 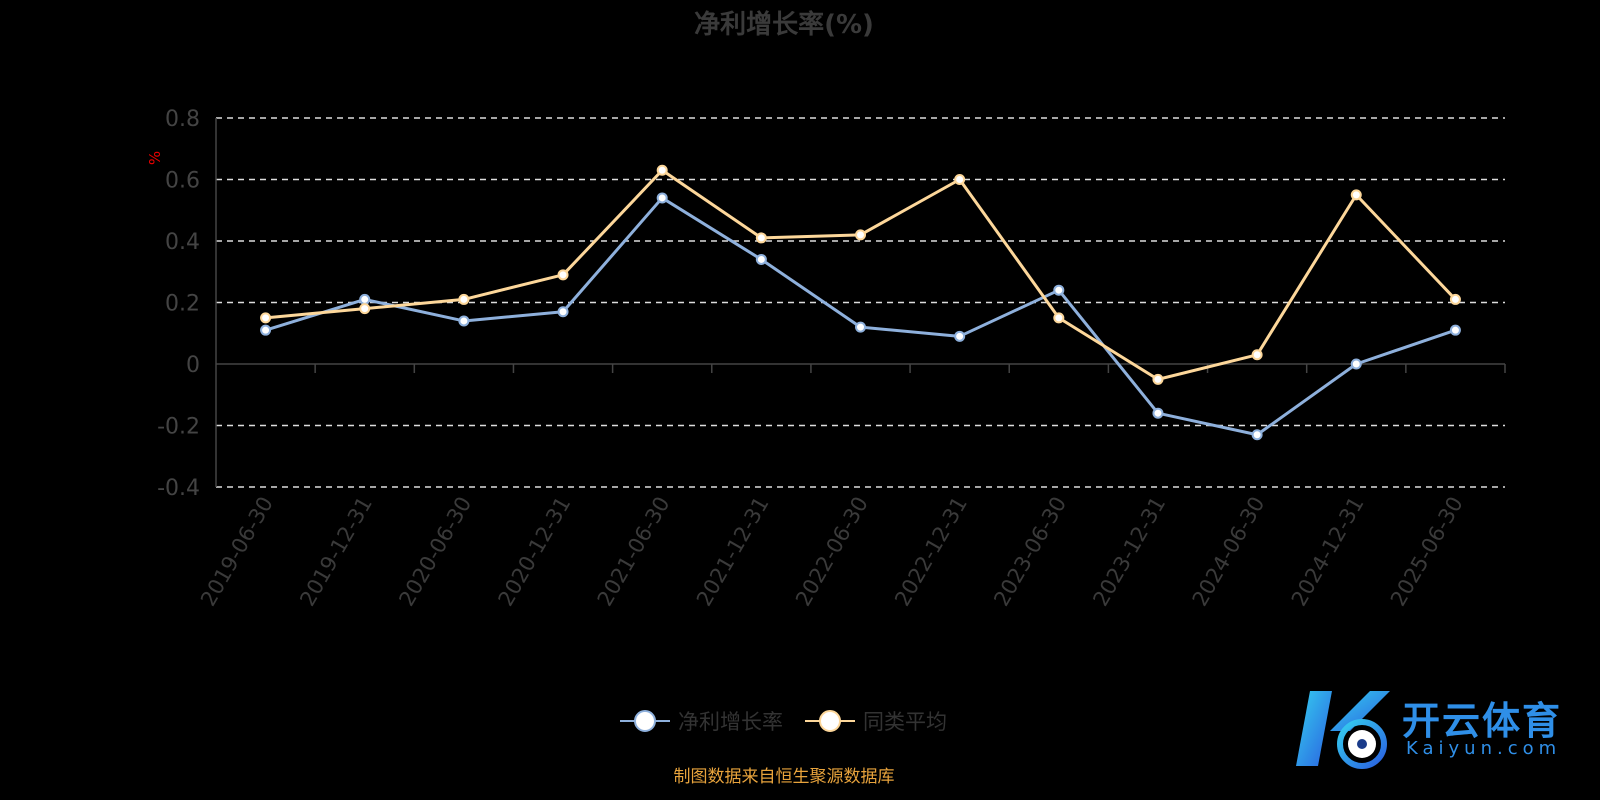 I want to click on legend-item-series-0: 净利增长率, so click(x=701, y=721).